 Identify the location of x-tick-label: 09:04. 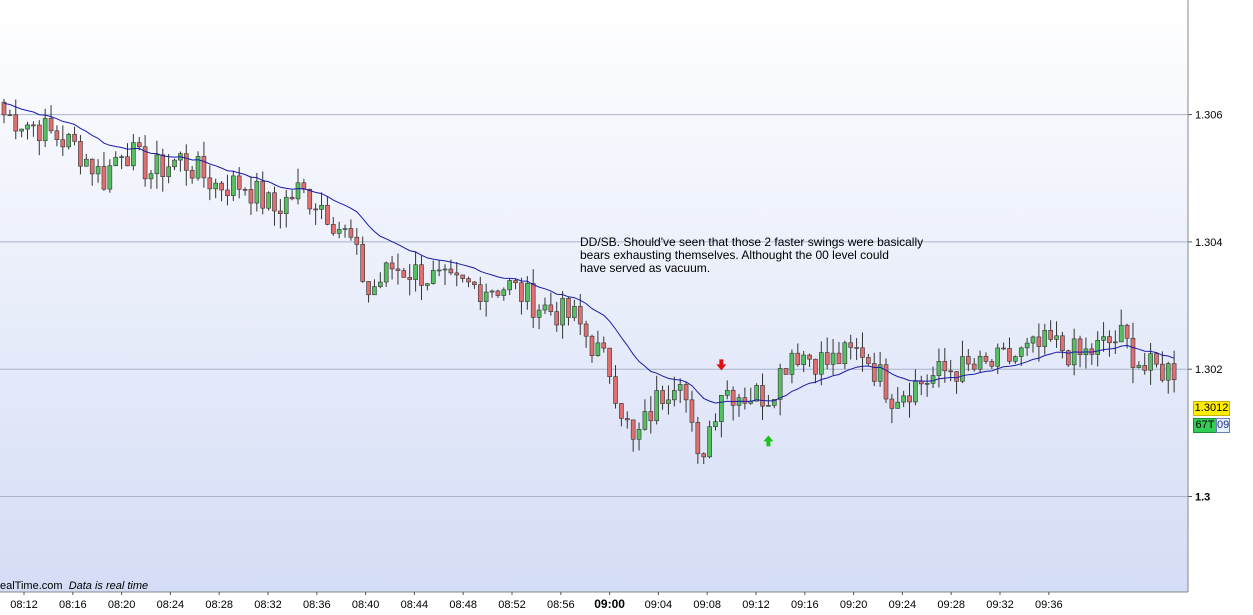
(659, 604).